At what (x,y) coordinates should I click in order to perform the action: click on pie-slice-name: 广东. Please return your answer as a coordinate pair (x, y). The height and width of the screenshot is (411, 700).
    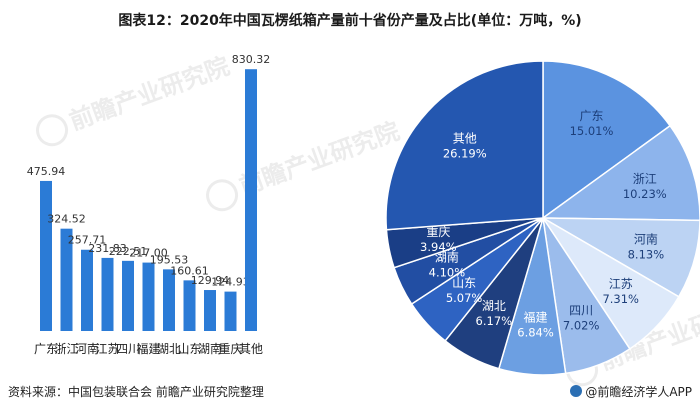
    Looking at the image, I should click on (591, 116).